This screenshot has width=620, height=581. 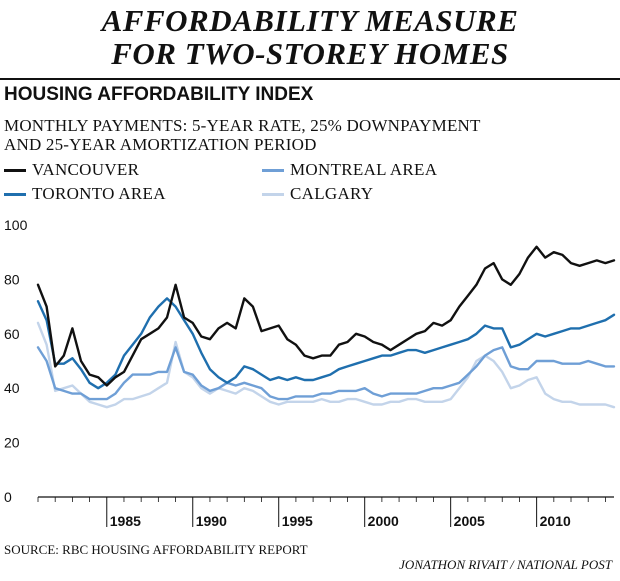 I want to click on legend-swatch-vancouver, so click(x=15, y=170).